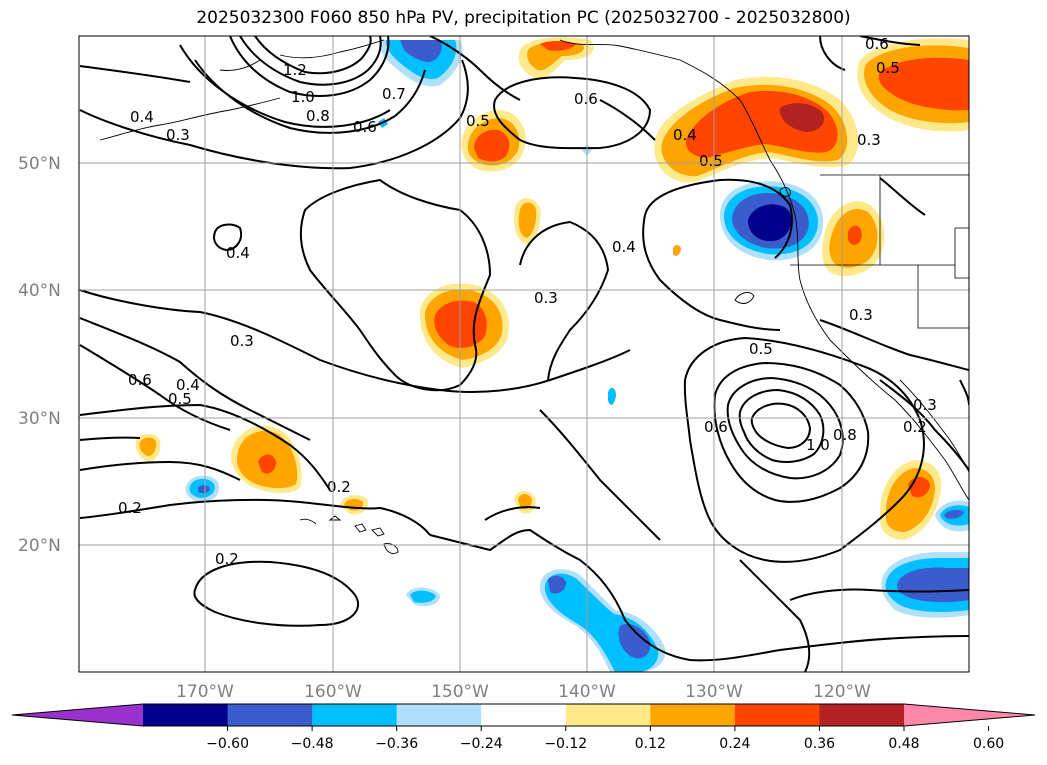 Image resolution: width=1047 pixels, height=765 pixels. Describe the element at coordinates (39, 291) in the screenshot. I see `lat-label: 40°N` at that location.